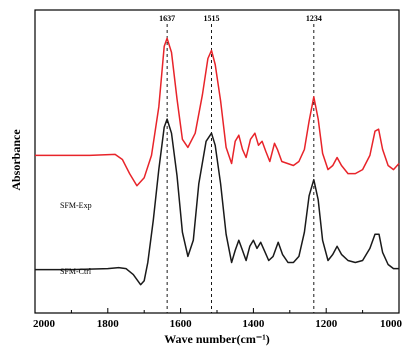  I want to click on peak-label: 1234, so click(314, 18).